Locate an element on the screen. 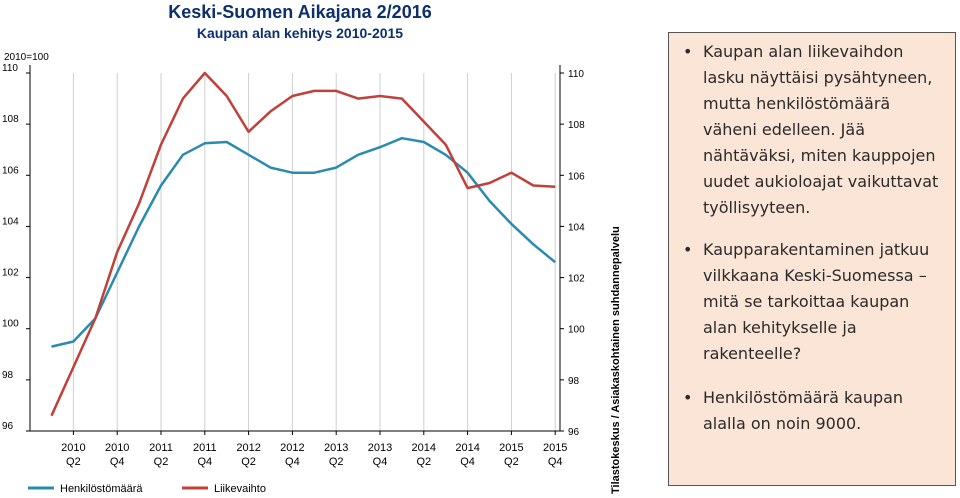 This screenshot has height=498, width=960. legend-label-1: Henkilöstömäärä is located at coordinates (101, 489).